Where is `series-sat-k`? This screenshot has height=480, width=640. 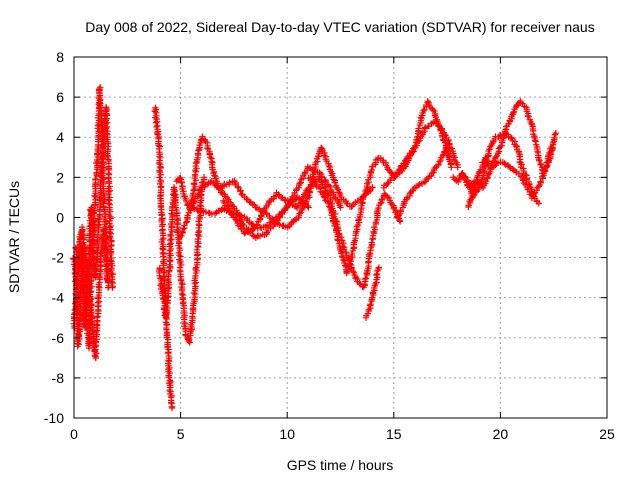 series-sat-k is located at coordinates (372, 292).